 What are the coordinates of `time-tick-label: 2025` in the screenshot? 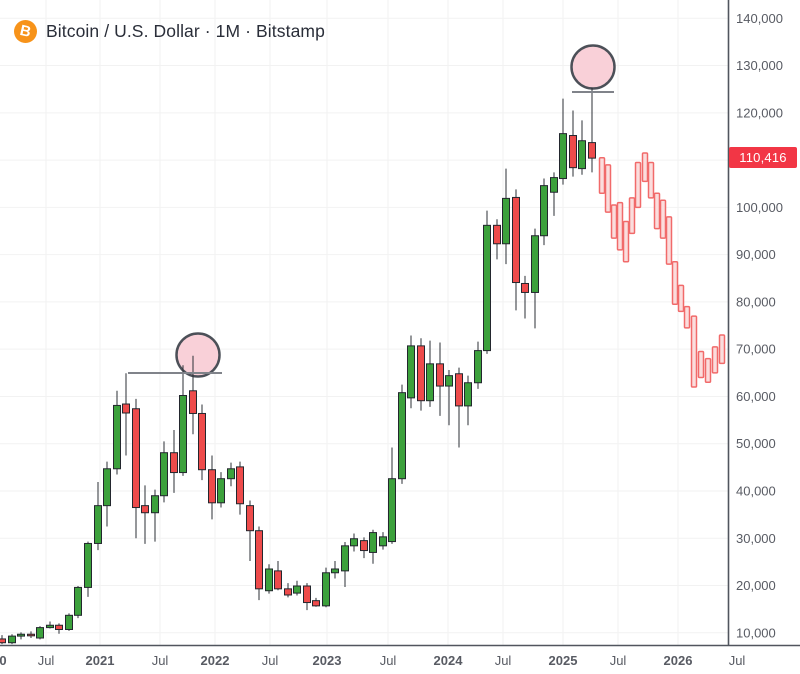 It's located at (563, 660).